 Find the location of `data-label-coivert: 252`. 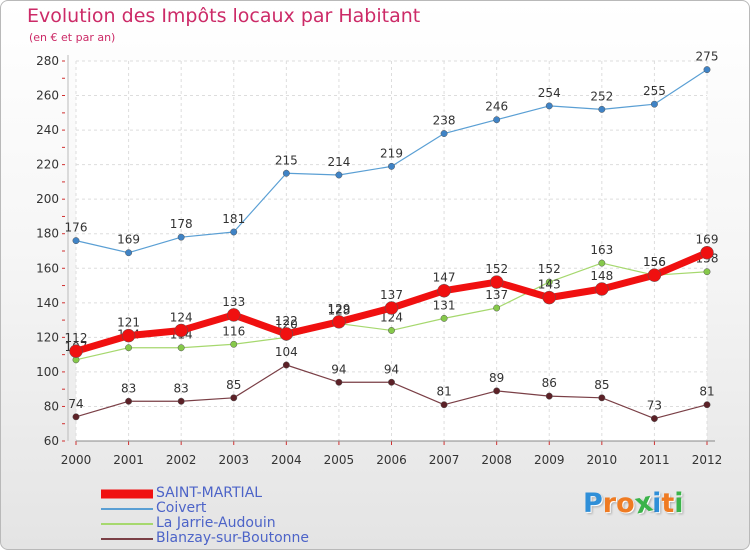

data-label-coivert: 252 is located at coordinates (601, 96).